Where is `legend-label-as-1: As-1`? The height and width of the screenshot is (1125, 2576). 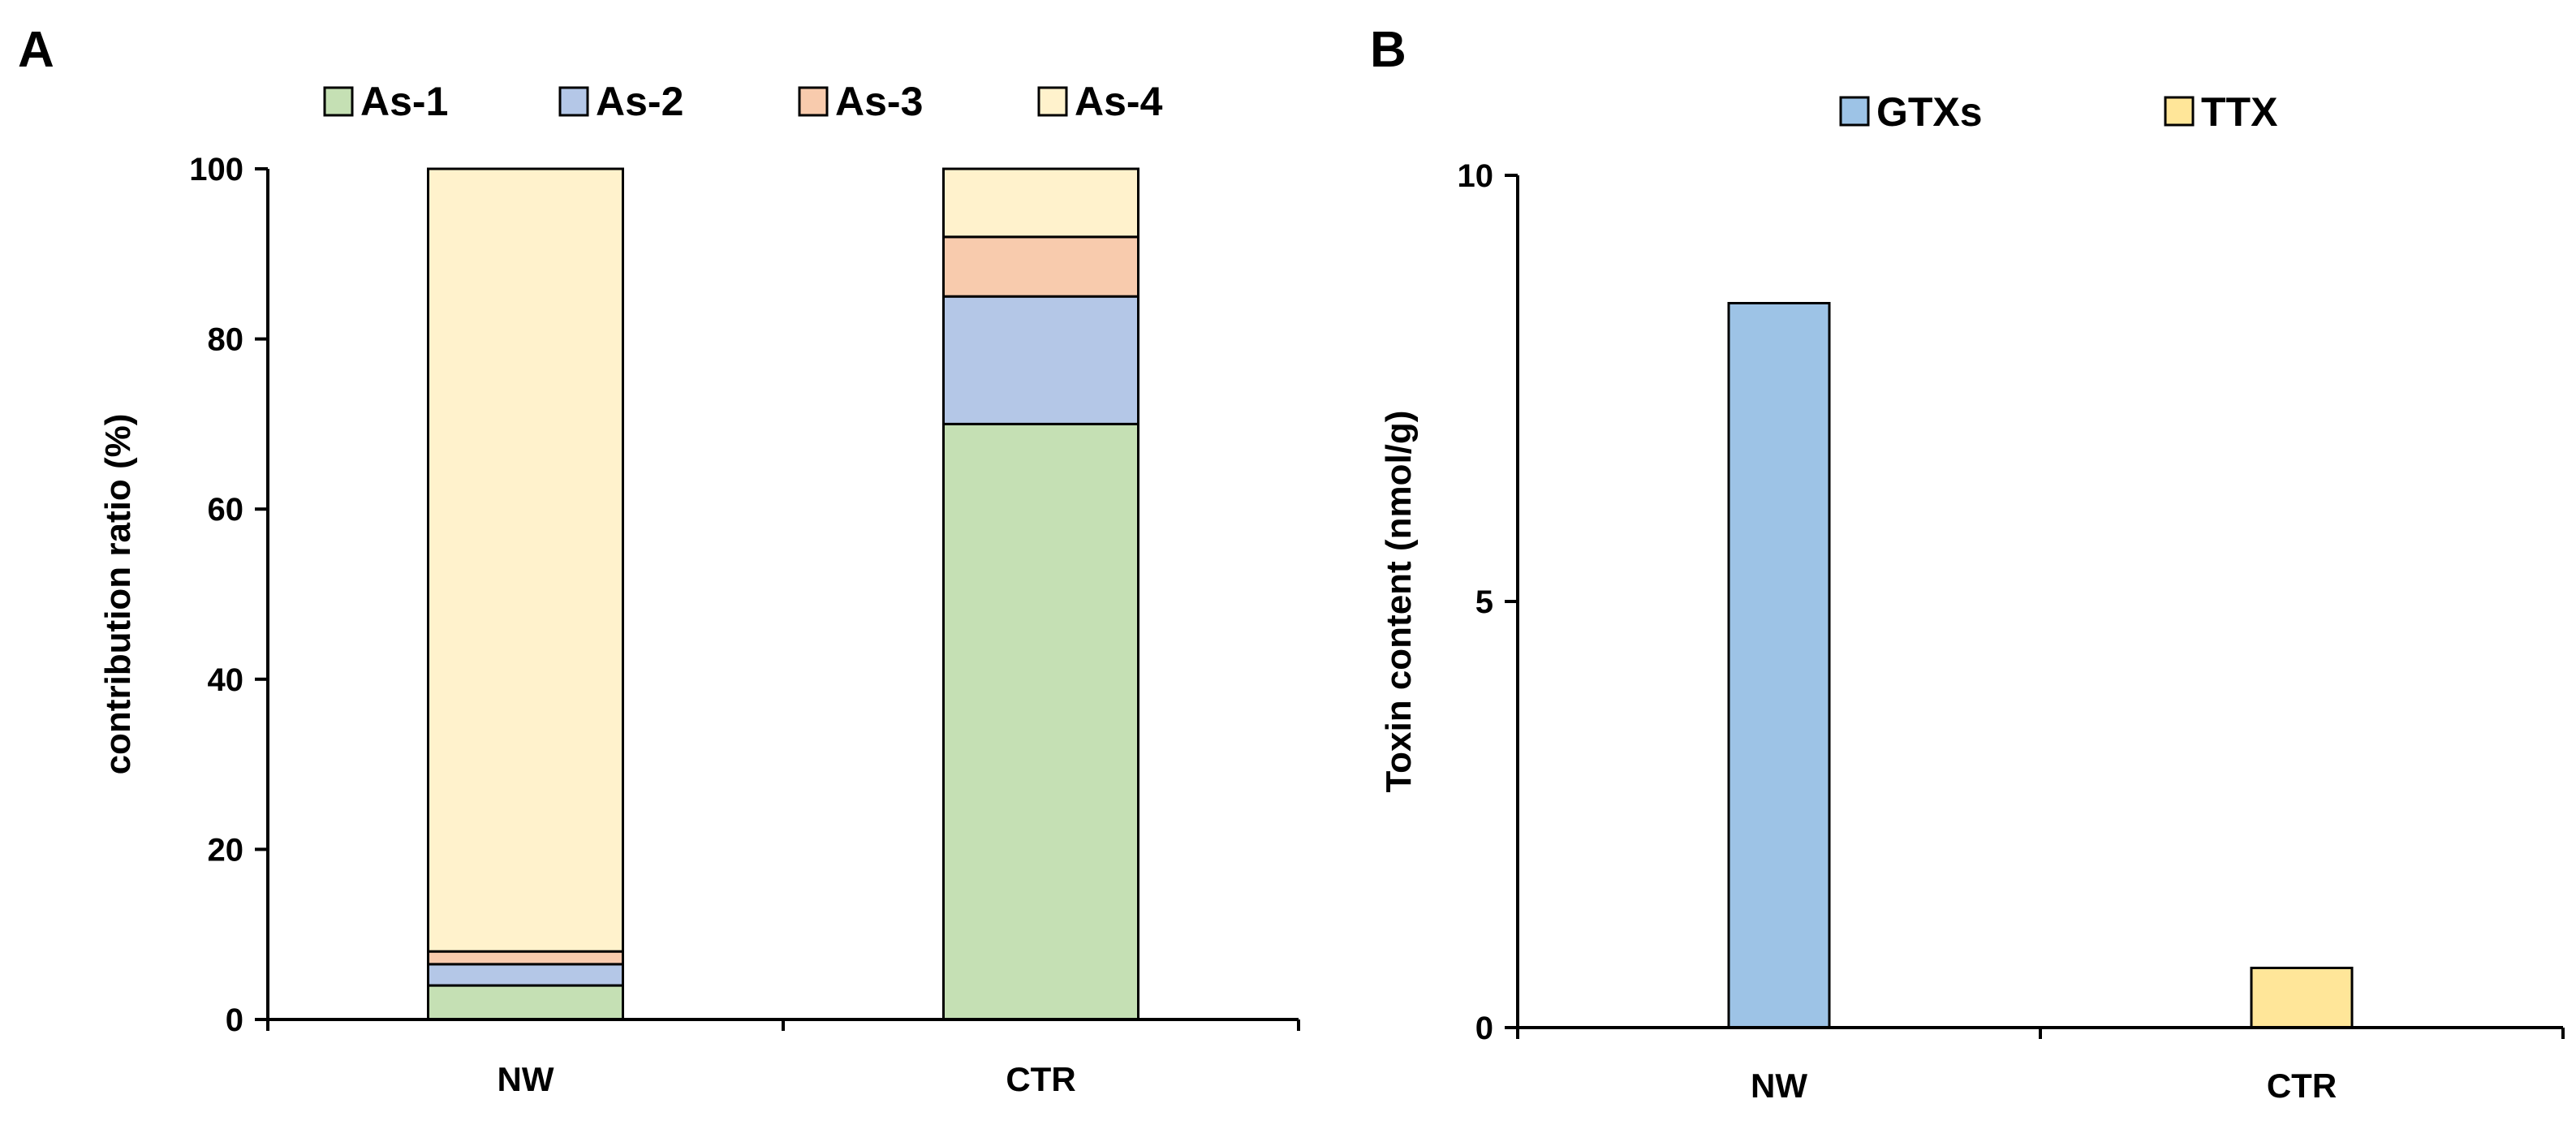 legend-label-as-1: As-1 is located at coordinates (404, 101).